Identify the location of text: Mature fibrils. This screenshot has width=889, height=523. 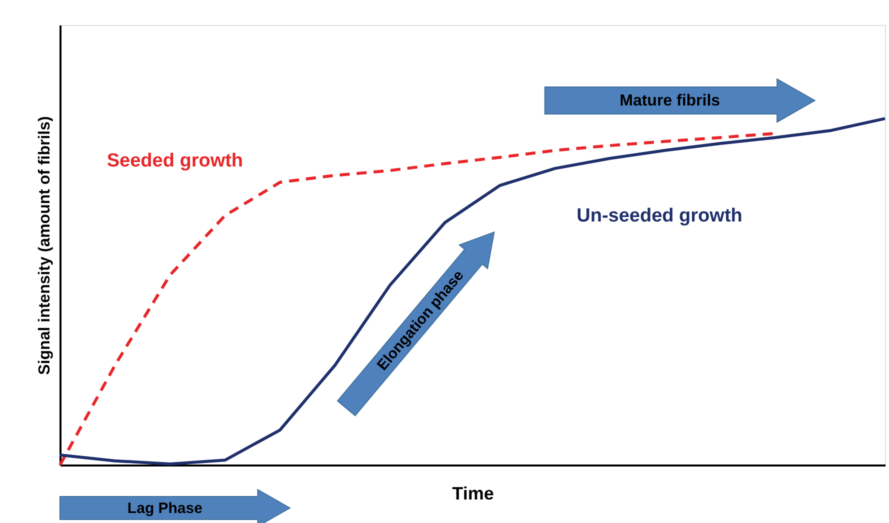
(670, 101).